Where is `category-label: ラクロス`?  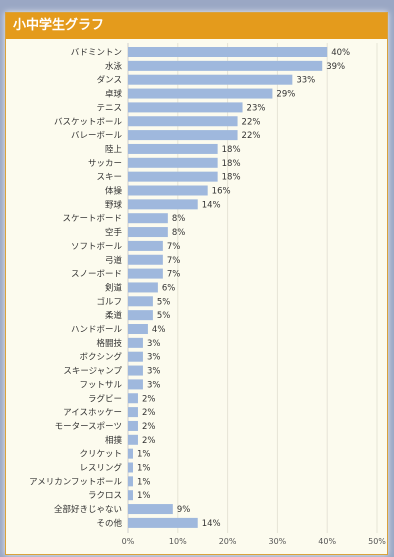
category-label: ラクロス is located at coordinates (105, 496).